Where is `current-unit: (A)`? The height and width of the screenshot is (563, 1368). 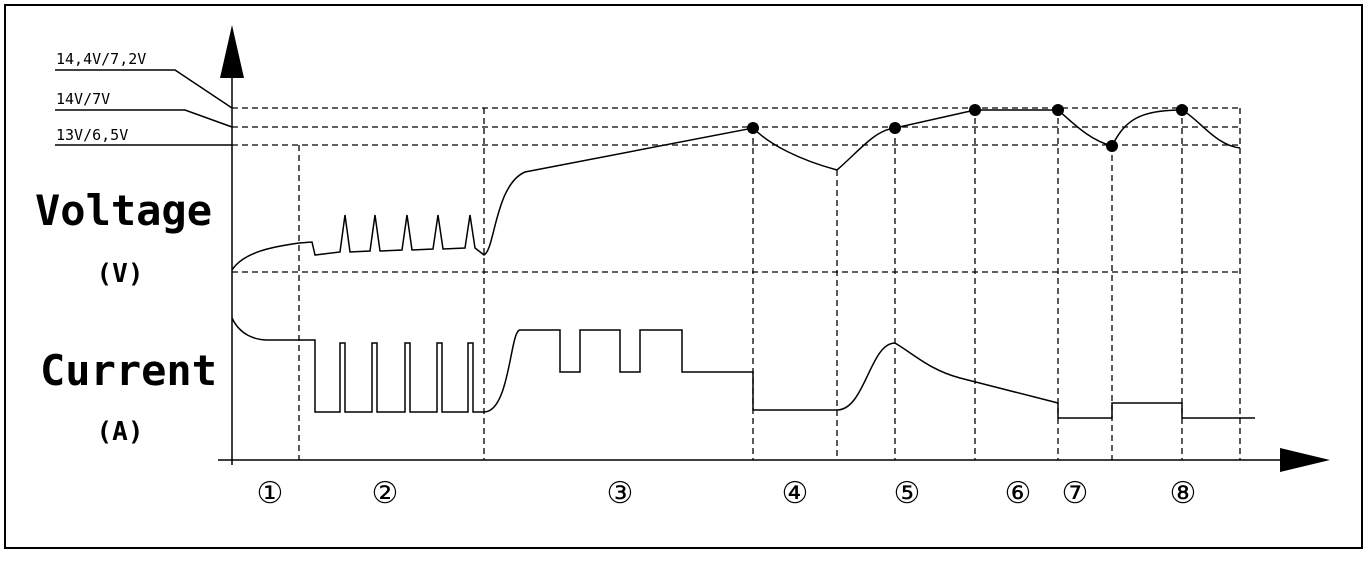
current-unit: (A) is located at coordinates (120, 432).